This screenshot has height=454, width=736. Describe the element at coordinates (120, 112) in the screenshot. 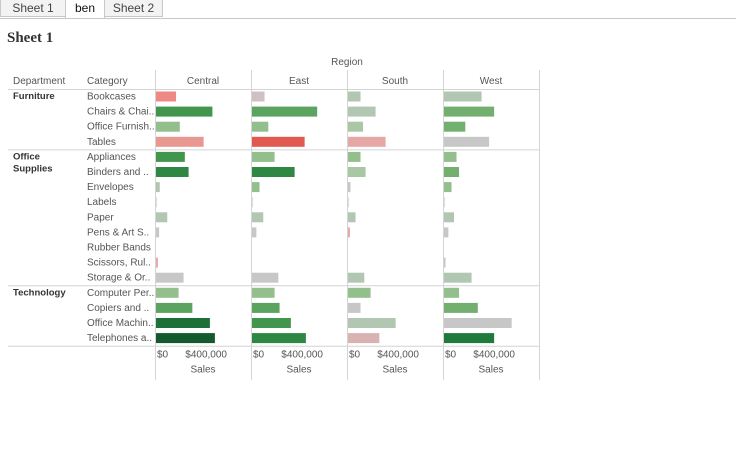

I see `category-label: Chairs & Chai..` at that location.